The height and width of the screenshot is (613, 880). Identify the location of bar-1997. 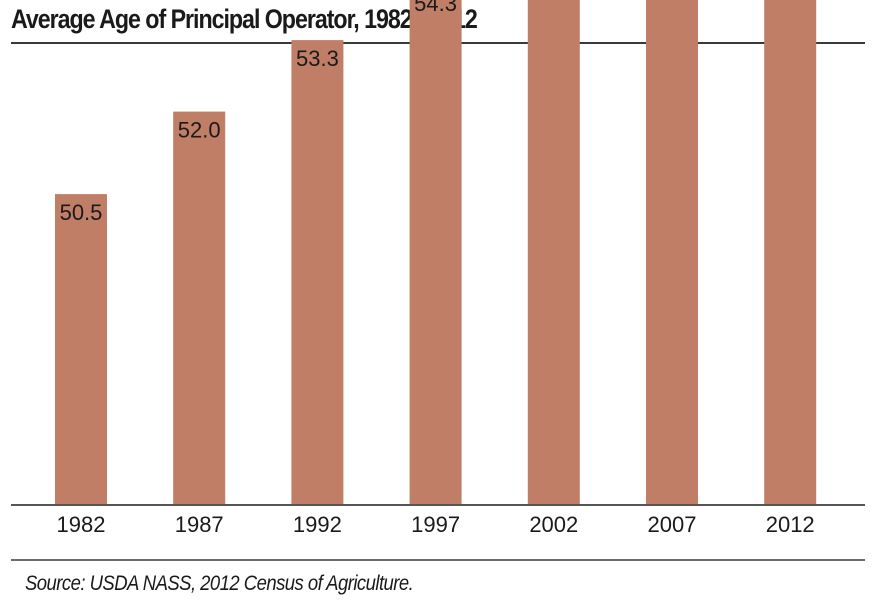
(435, 253).